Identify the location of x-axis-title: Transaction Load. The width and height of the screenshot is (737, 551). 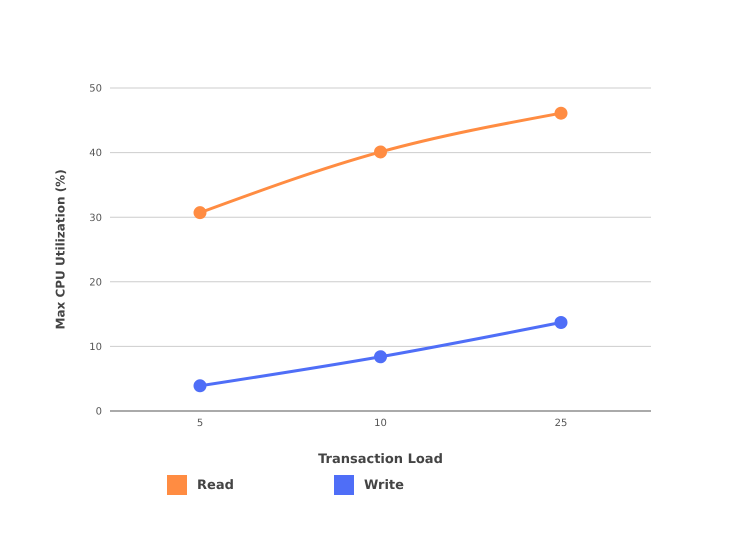
(380, 459).